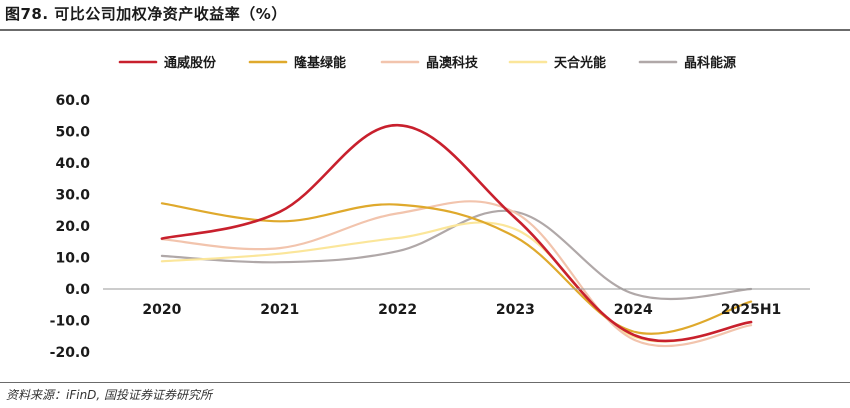 The width and height of the screenshot is (850, 408). I want to click on source-note: 资料来源：iFinD, 国投证券证券研究所, so click(109, 395).